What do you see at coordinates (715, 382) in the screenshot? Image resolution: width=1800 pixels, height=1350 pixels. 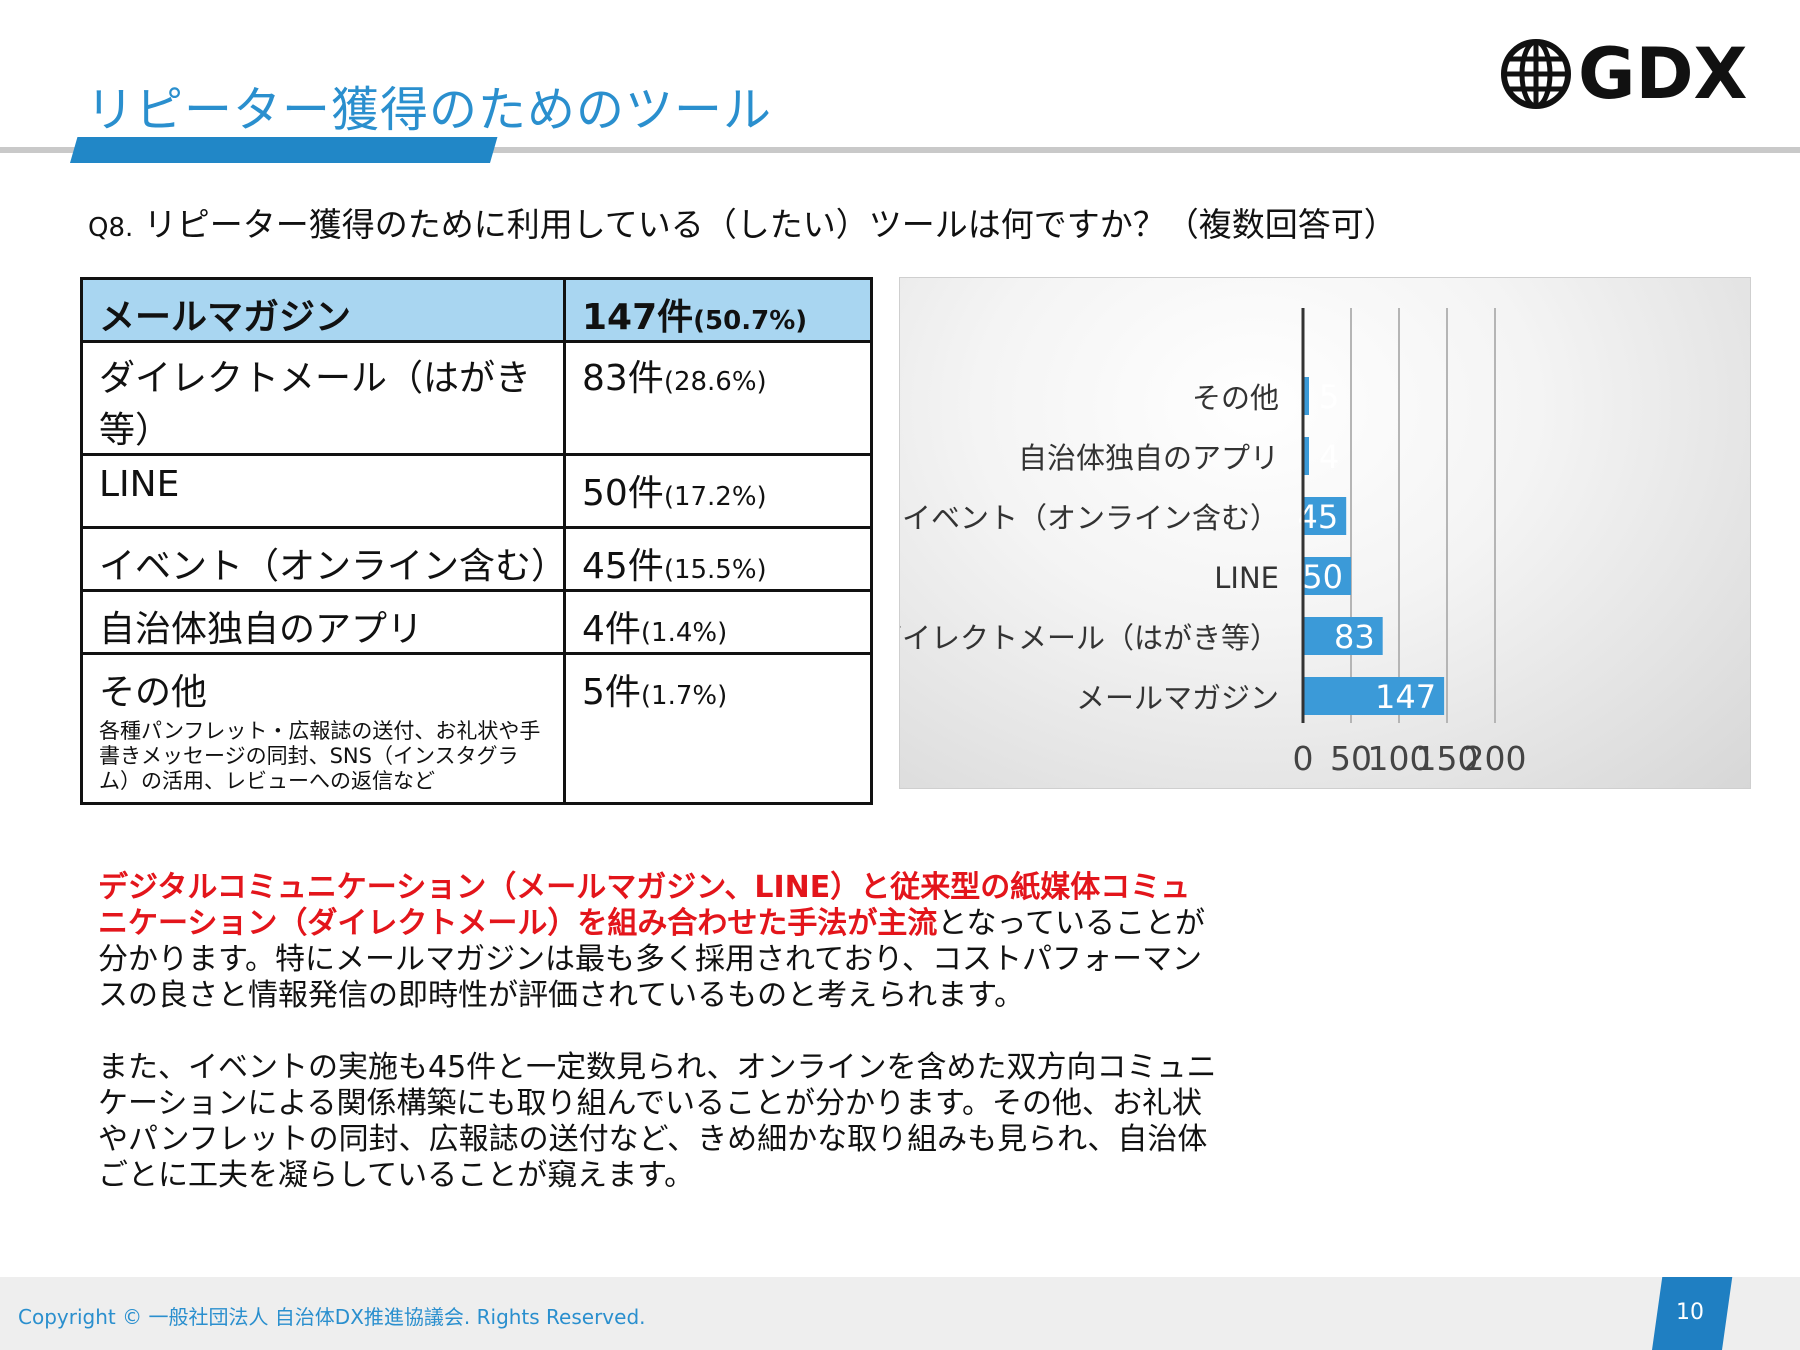 I see `tool-pct: (28.6%)` at bounding box center [715, 382].